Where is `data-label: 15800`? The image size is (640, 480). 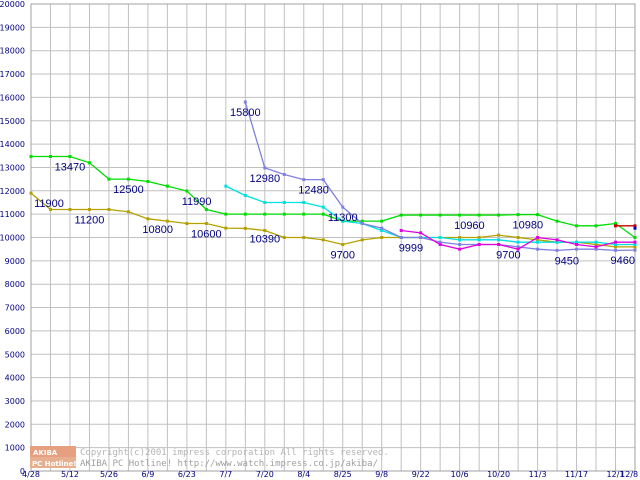 data-label: 15800 is located at coordinates (245, 113).